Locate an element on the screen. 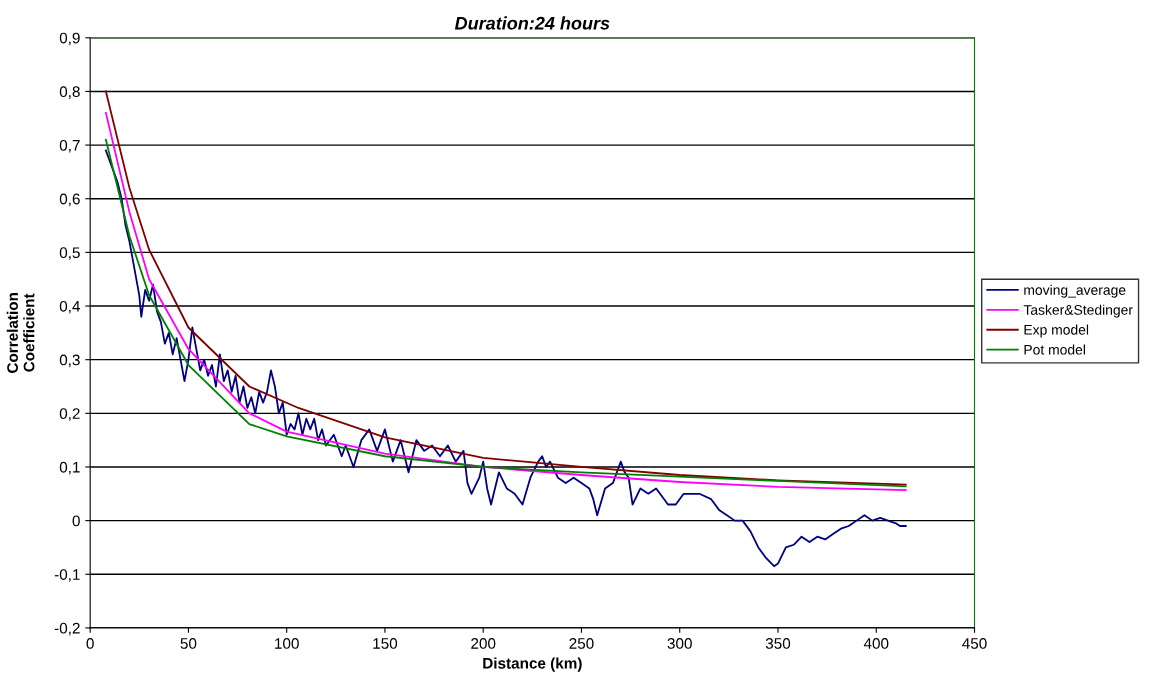  x-tick-label: 450 is located at coordinates (974, 643).